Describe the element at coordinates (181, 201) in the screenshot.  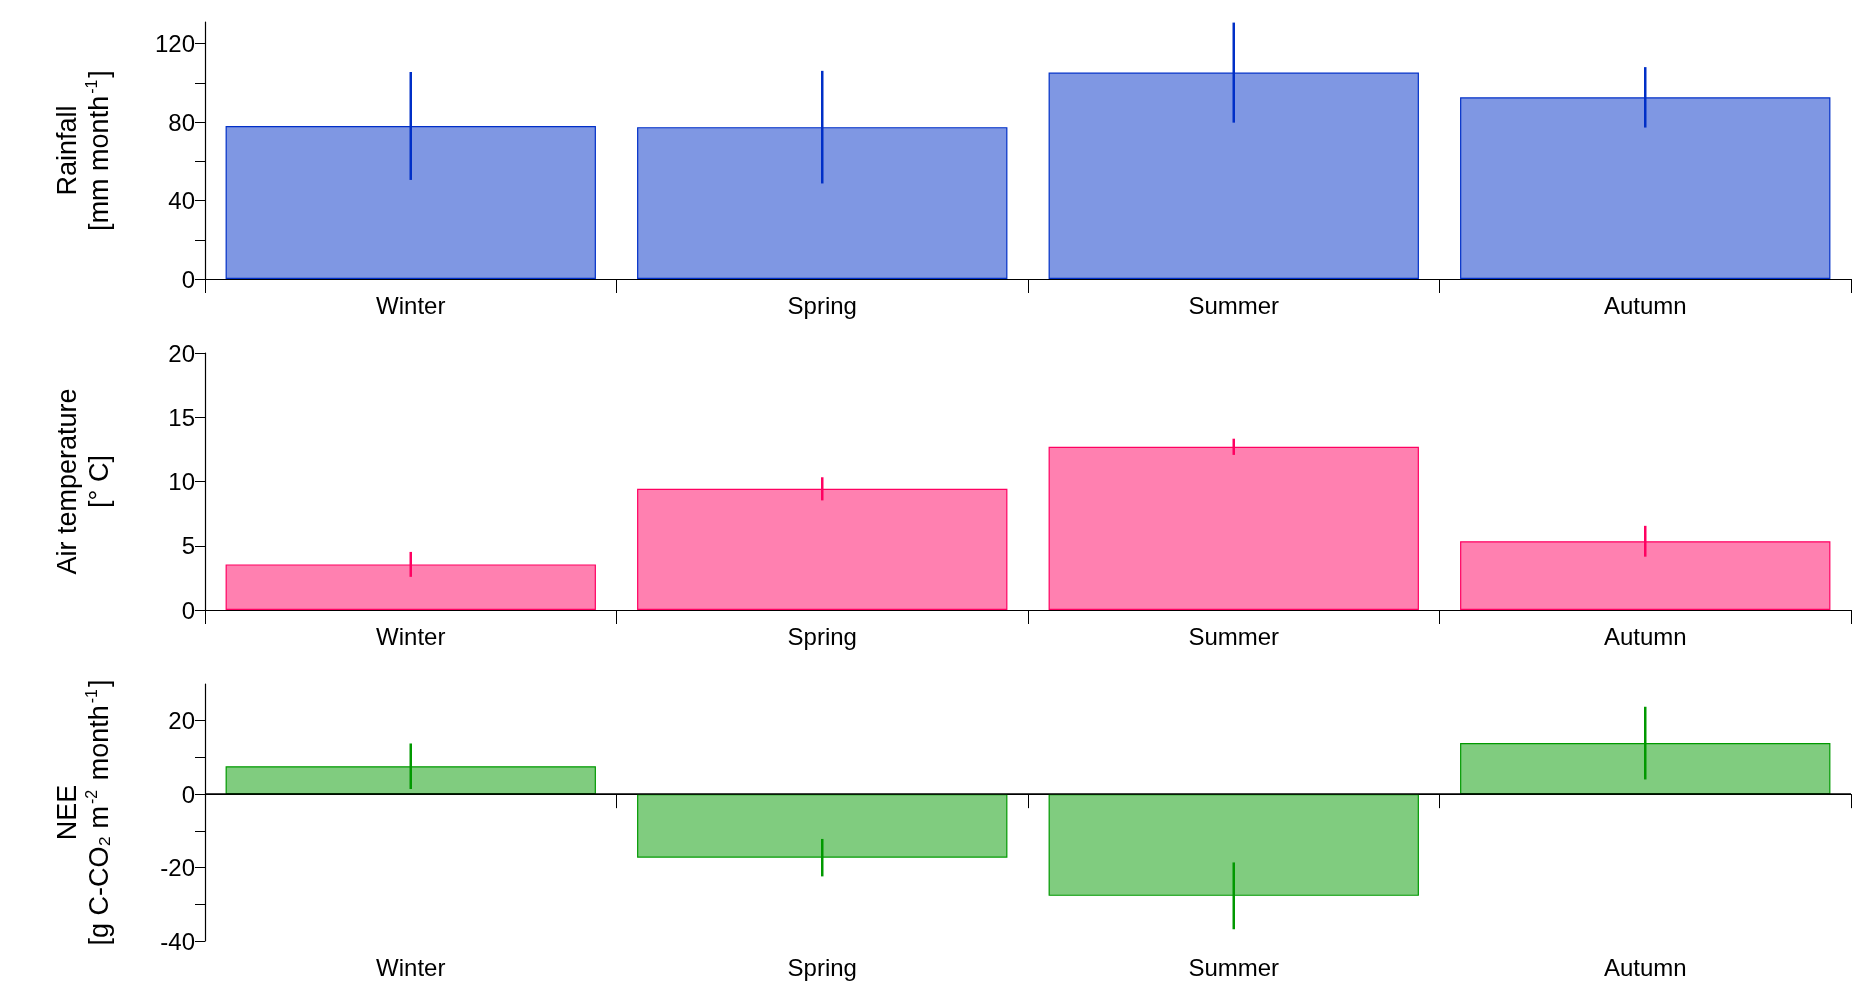
I see `y-tick-label: 40` at that location.